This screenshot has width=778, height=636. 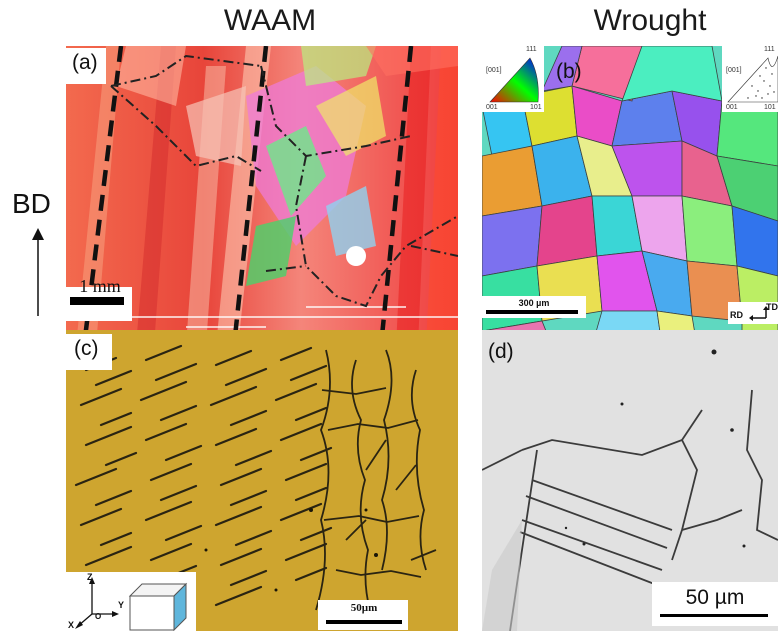 I want to click on panel-b-scale-label: 300 µm, so click(x=534, y=303).